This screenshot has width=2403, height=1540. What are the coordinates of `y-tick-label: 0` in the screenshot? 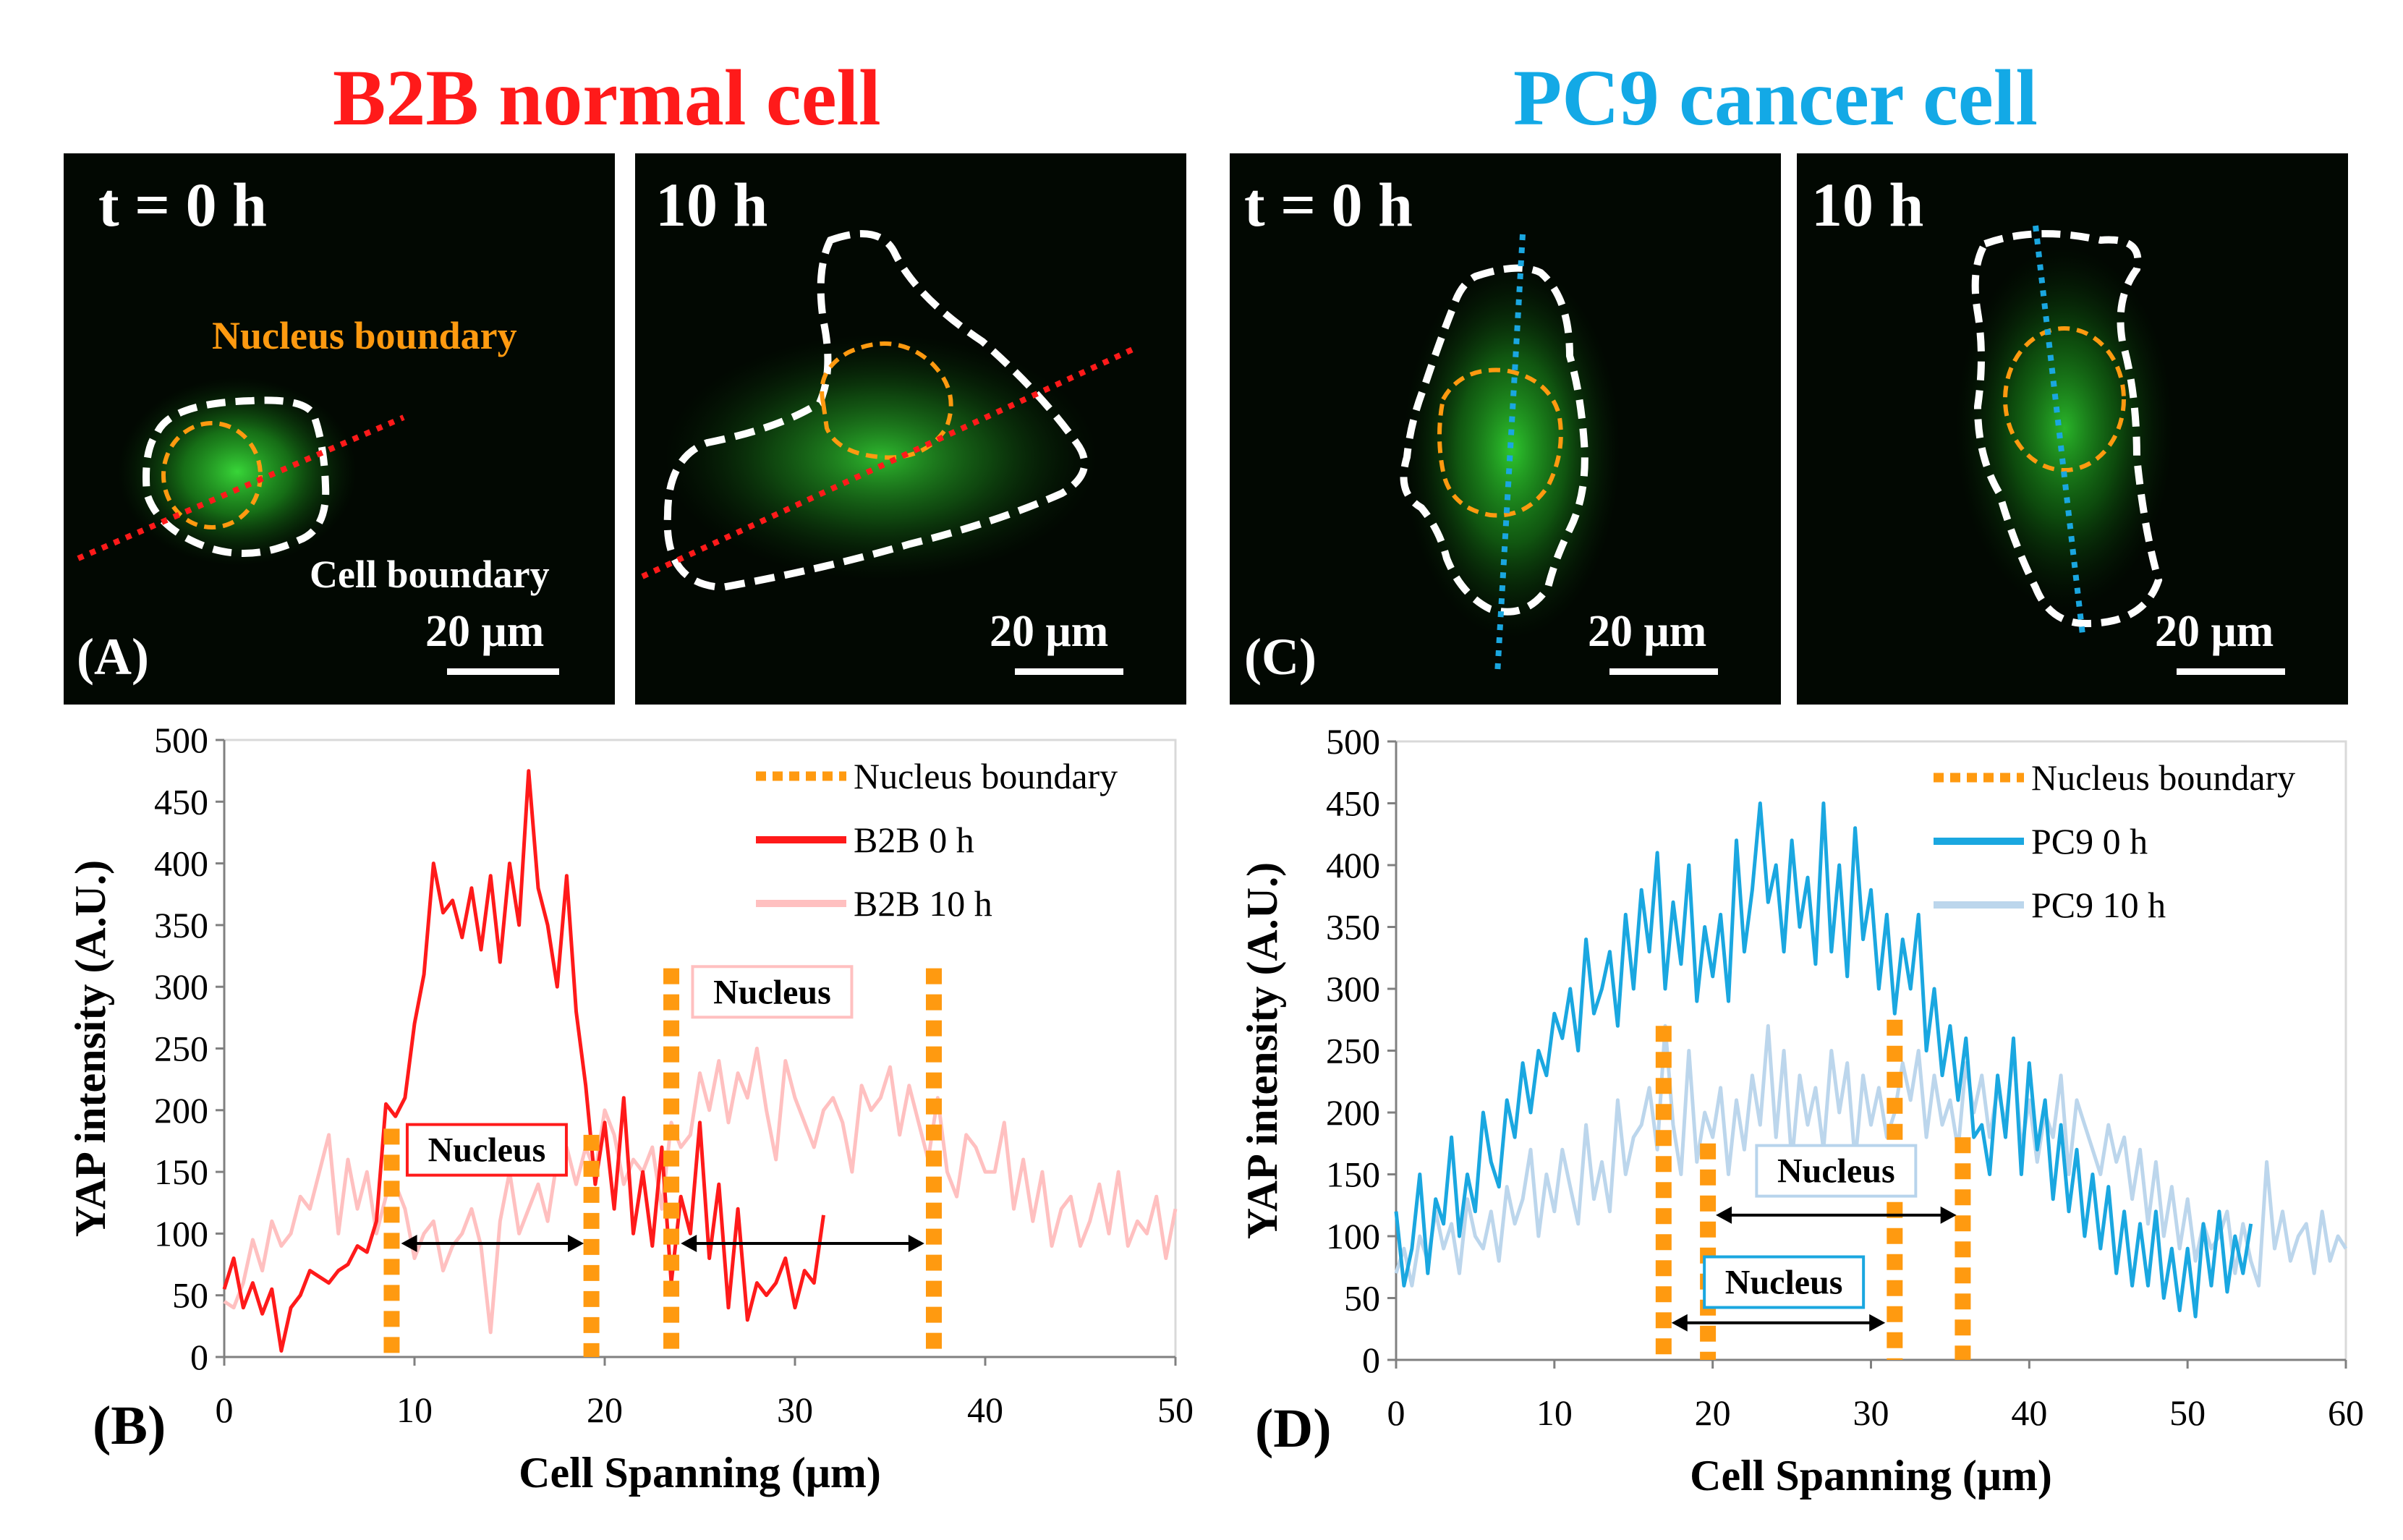 It's located at (1371, 1360).